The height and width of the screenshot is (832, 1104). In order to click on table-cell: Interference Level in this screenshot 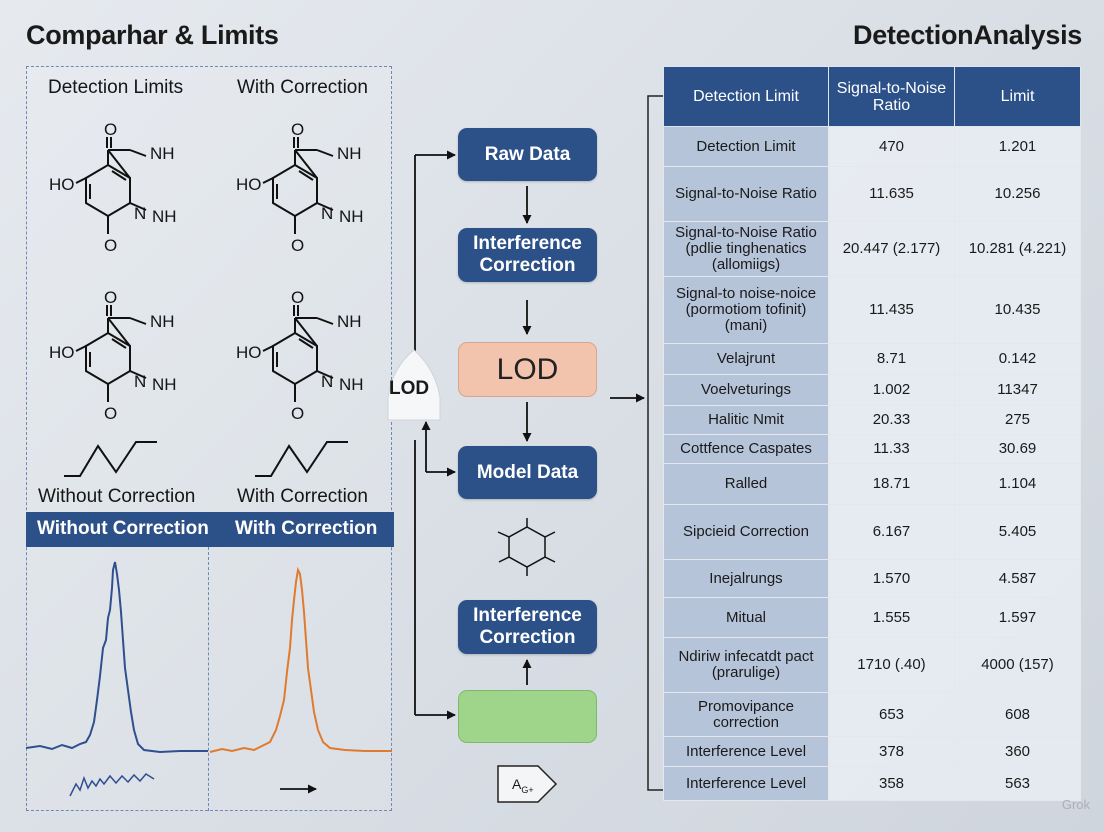, I will do `click(746, 751)`.